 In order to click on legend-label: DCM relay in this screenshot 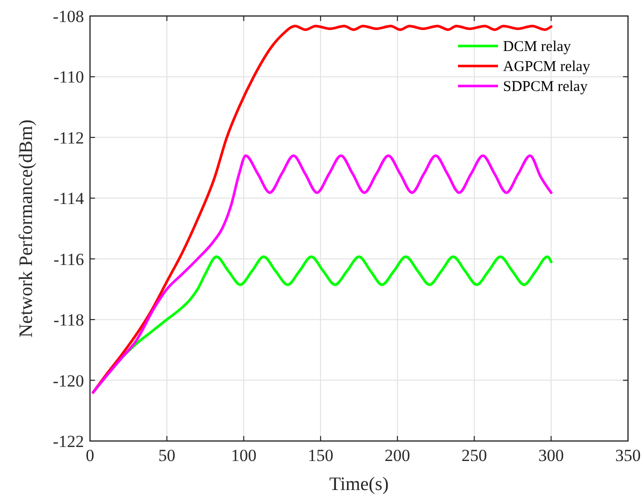, I will do `click(537, 47)`.